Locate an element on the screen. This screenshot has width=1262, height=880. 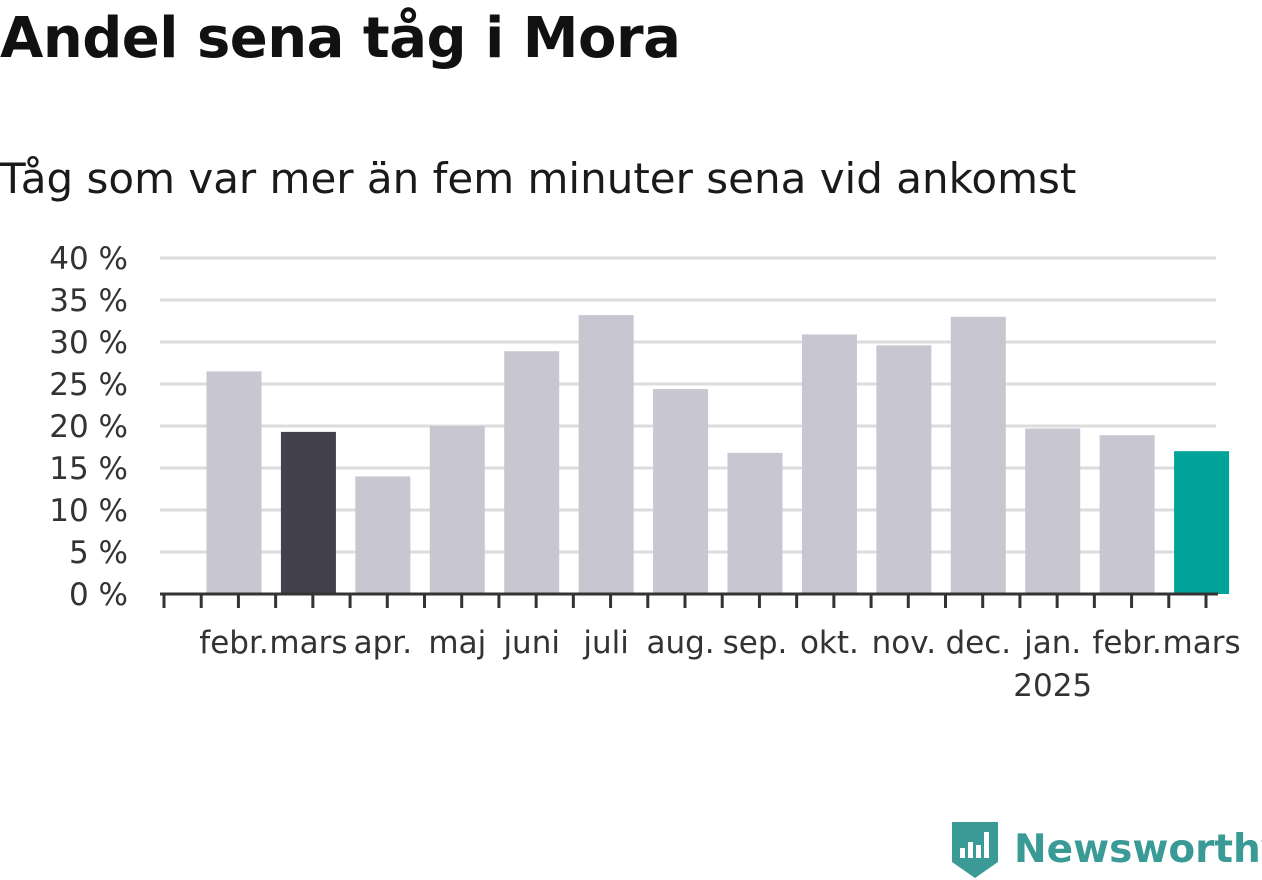
y-axis-tick-labels: 0 % 5 % 10 % 15 % 20 % 25 % 30 % 35 % 40 % is located at coordinates (88, 427).